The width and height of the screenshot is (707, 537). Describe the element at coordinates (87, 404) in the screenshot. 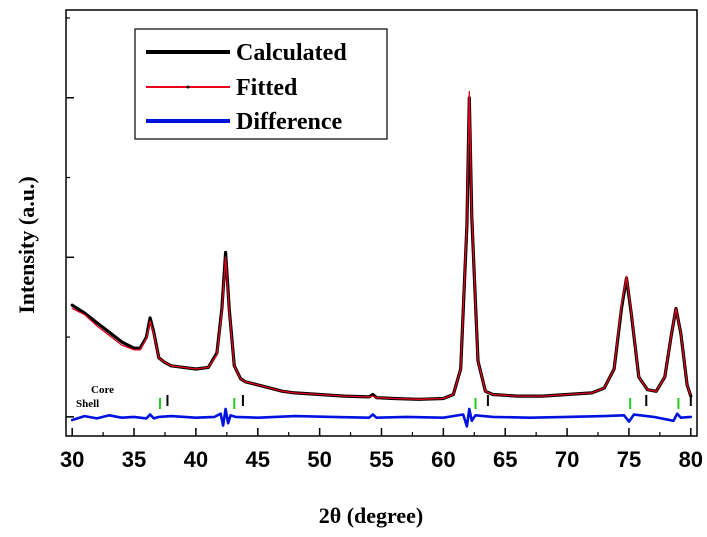

I see `marker-label-shell: Shell` at that location.